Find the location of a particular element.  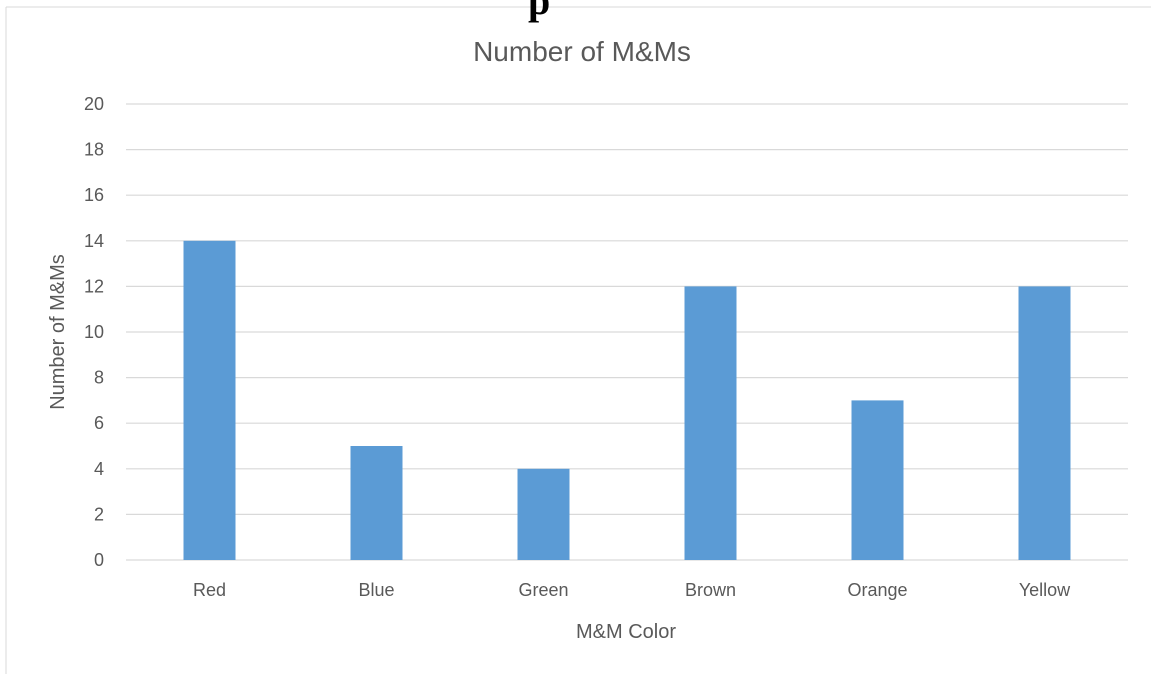

header-fragment: p is located at coordinates (539, 11).